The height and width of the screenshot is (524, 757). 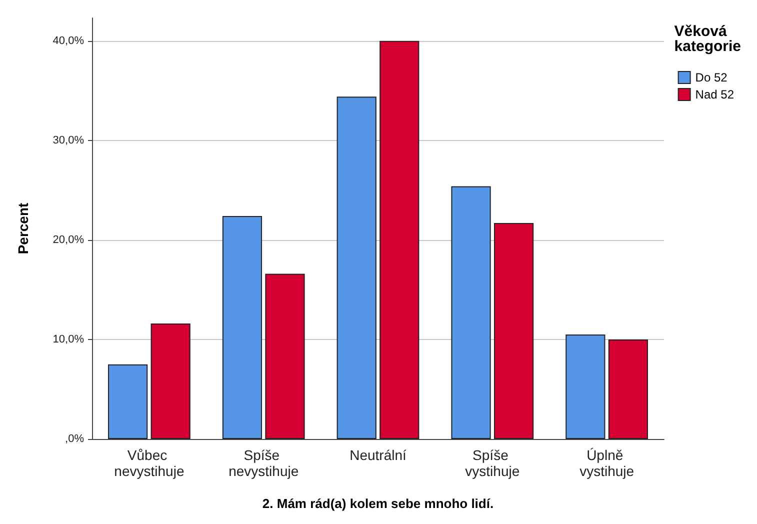 What do you see at coordinates (68, 40) in the screenshot?
I see `y-tick-label: 40,0%` at bounding box center [68, 40].